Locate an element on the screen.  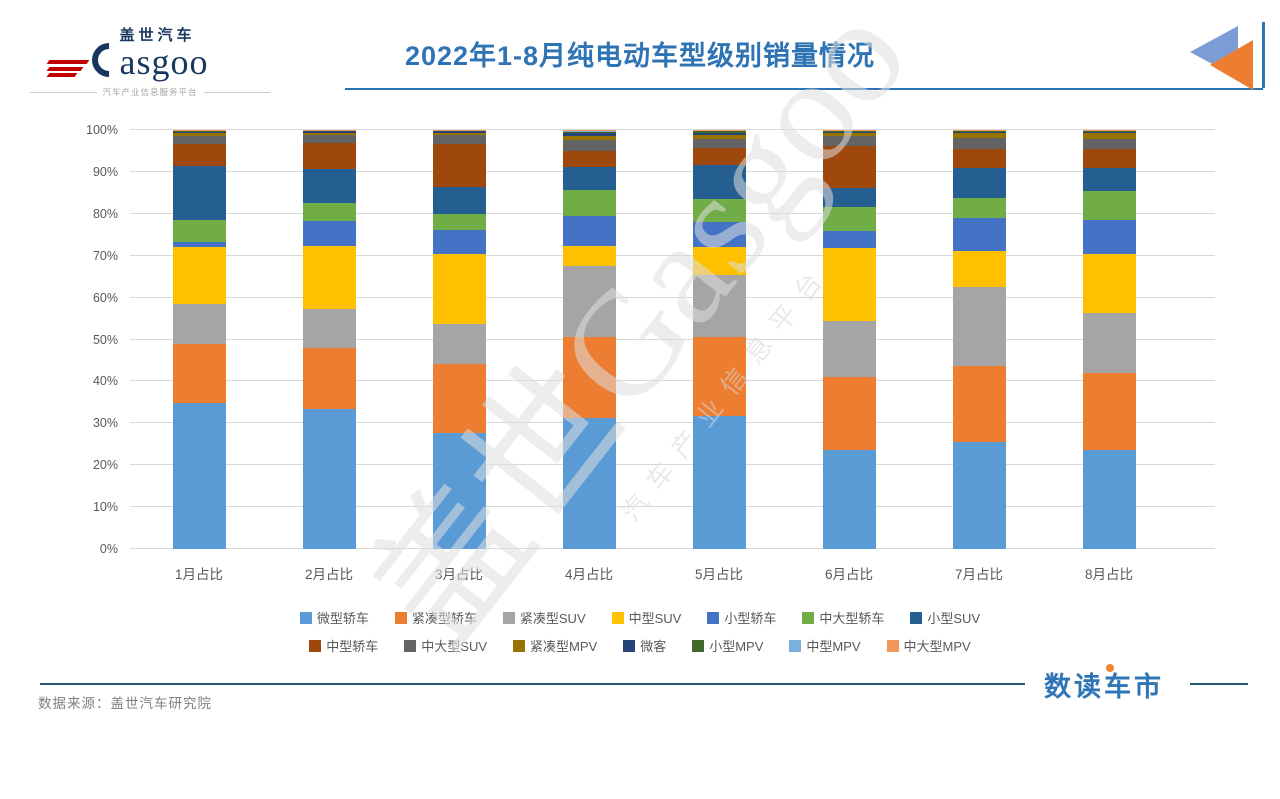
x-axis-label-3月占比: 3月占比 is located at coordinates (459, 573).